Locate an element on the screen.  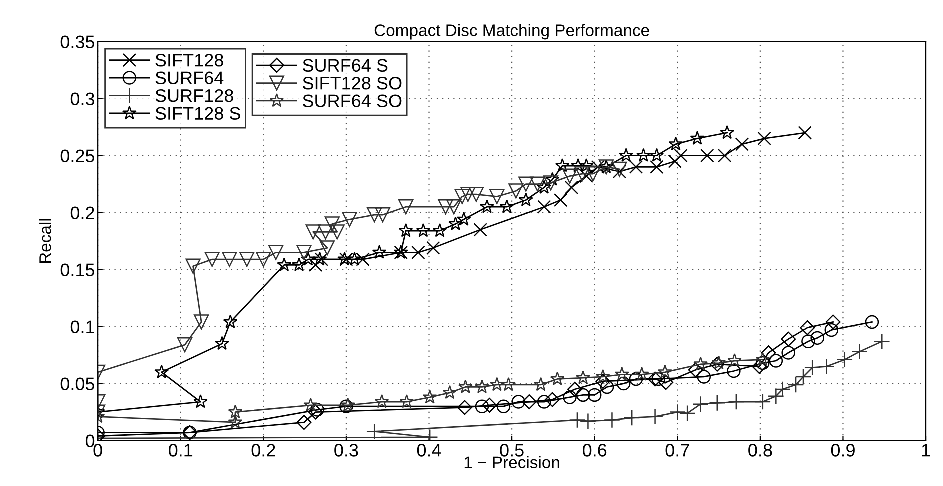
legend-label: SURF64 S is located at coordinates (345, 65).